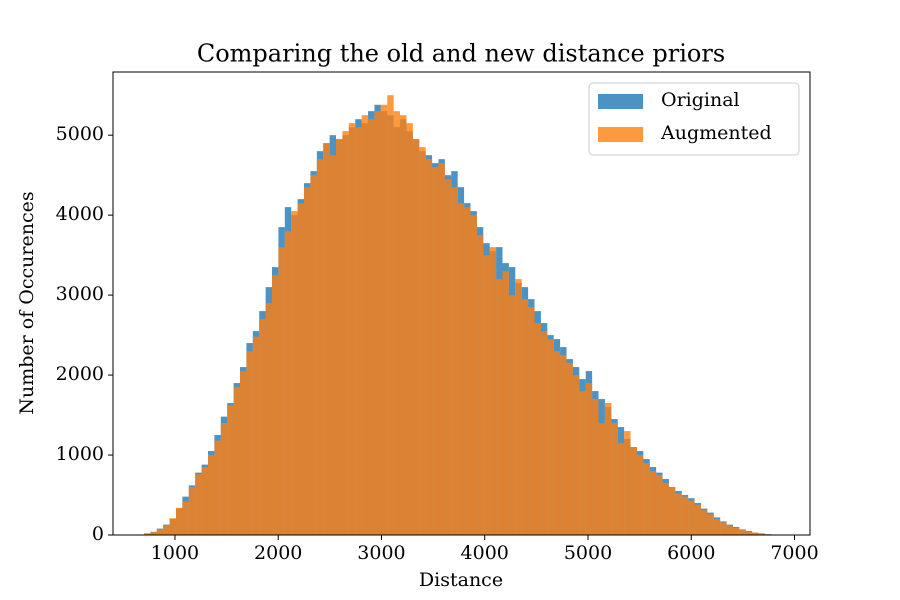 The height and width of the screenshot is (600, 900). Describe the element at coordinates (716, 133) in the screenshot. I see `legend-label: Augmented` at that location.